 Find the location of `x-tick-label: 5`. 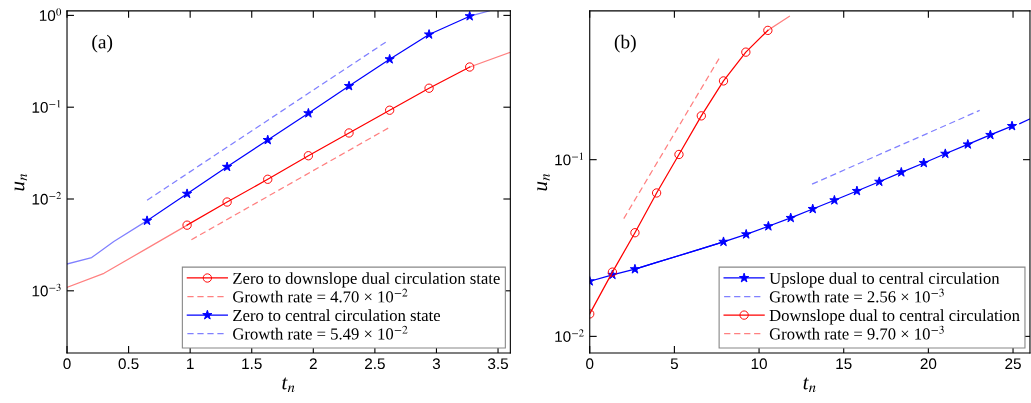

x-tick-label: 5 is located at coordinates (674, 364).